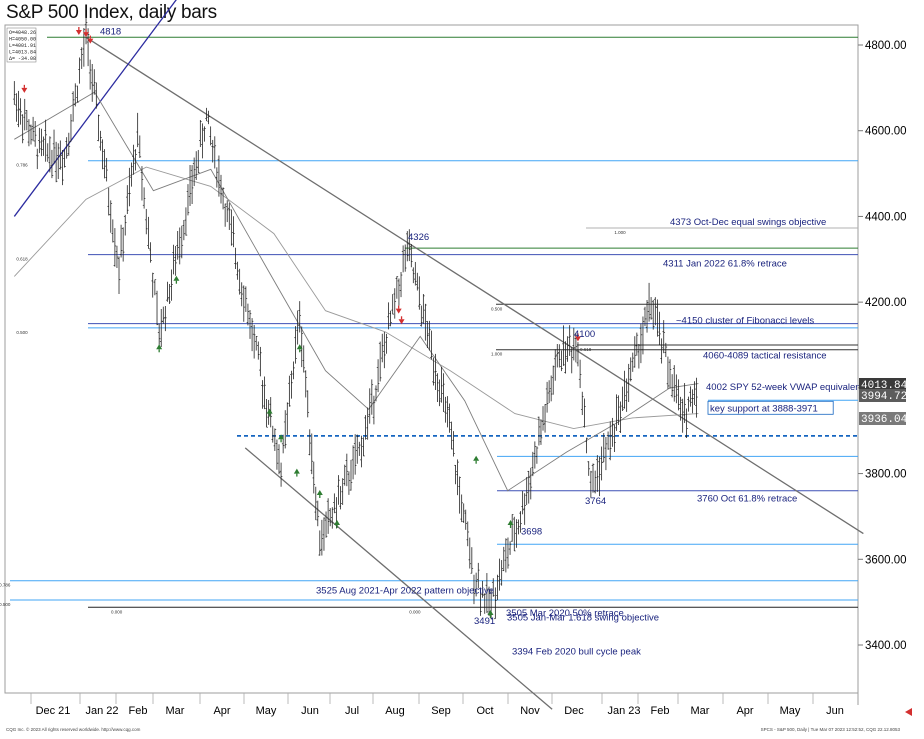 The height and width of the screenshot is (739, 924). I want to click on level-label: 4326, so click(418, 237).